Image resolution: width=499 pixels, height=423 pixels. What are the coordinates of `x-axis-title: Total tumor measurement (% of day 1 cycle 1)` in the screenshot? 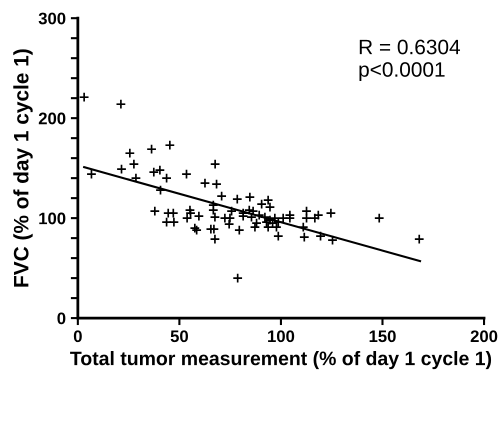 It's located at (281, 360).